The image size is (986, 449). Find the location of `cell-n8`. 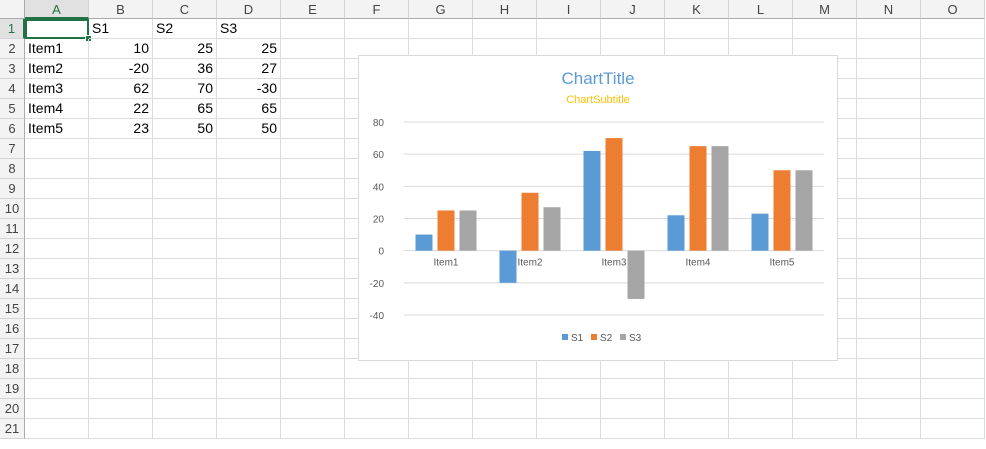

cell-n8 is located at coordinates (889, 169).